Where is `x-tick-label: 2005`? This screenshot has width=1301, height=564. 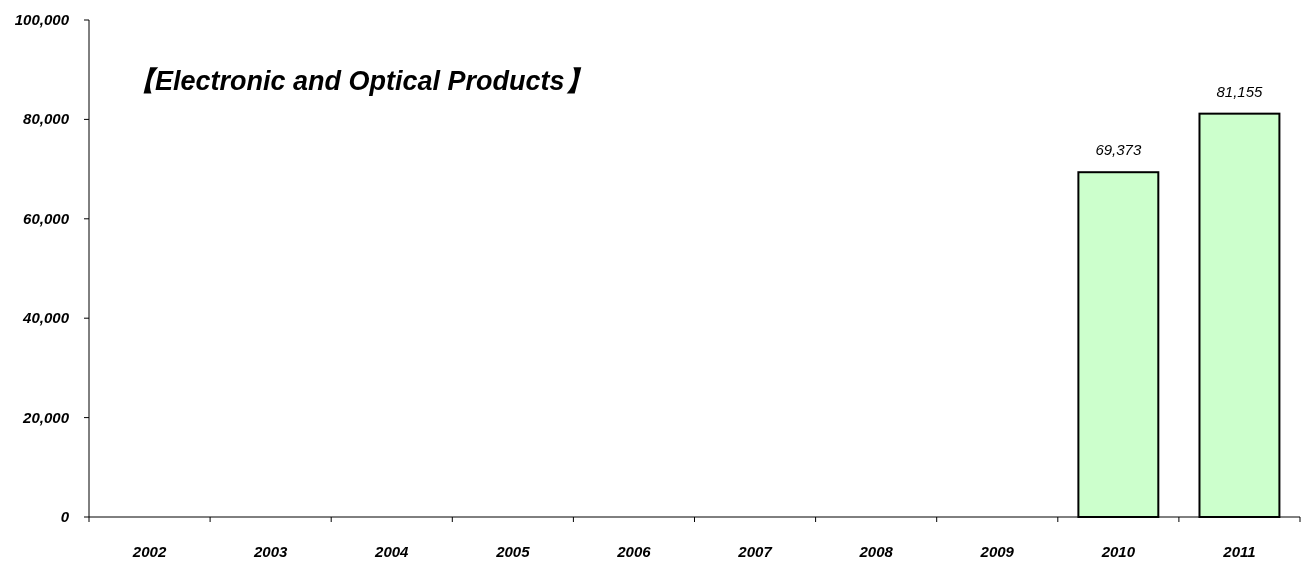
x-tick-label: 2005 is located at coordinates (513, 551).